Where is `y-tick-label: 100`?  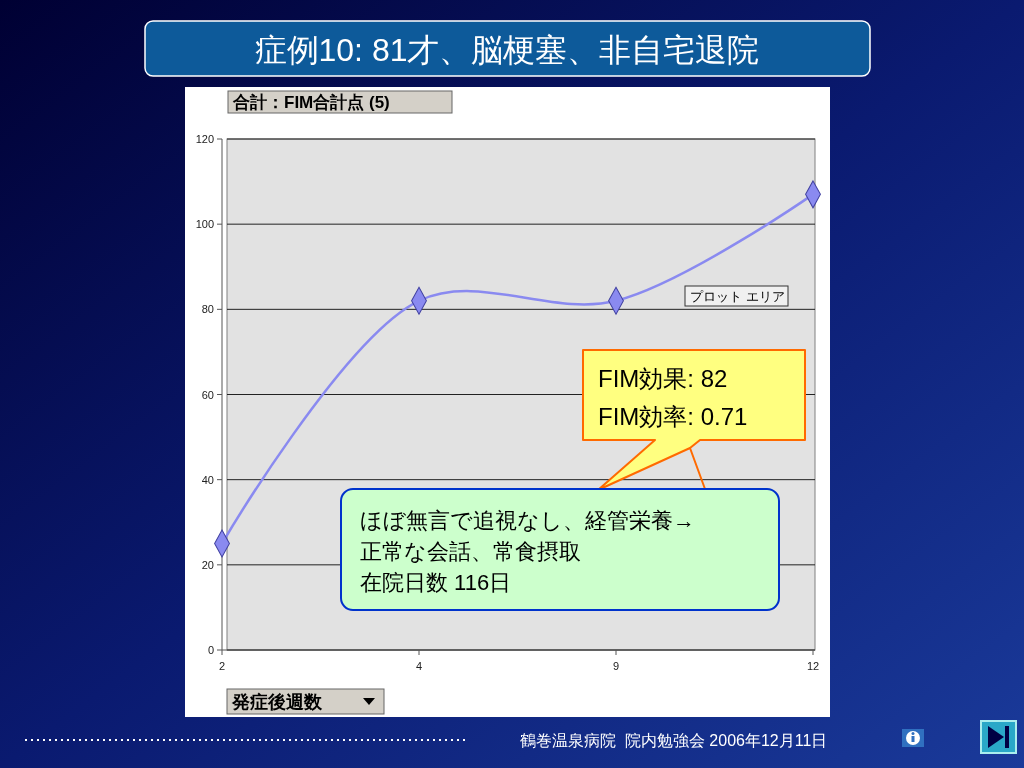
y-tick-label: 100 is located at coordinates (204, 224).